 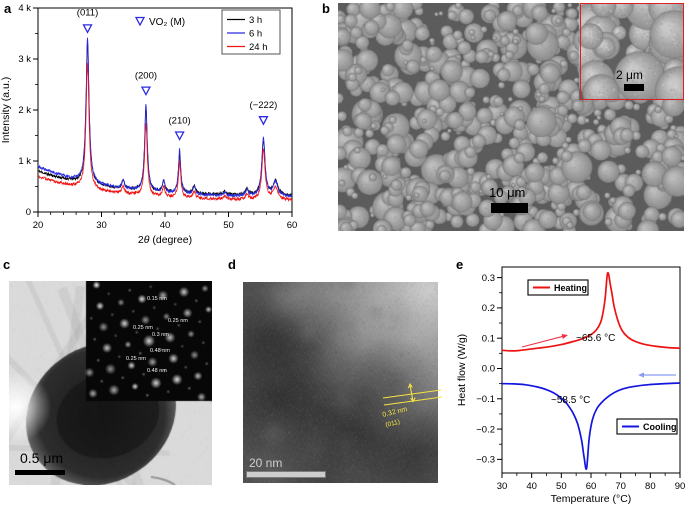 I want to click on tem-scalebar, so click(x=40, y=472).